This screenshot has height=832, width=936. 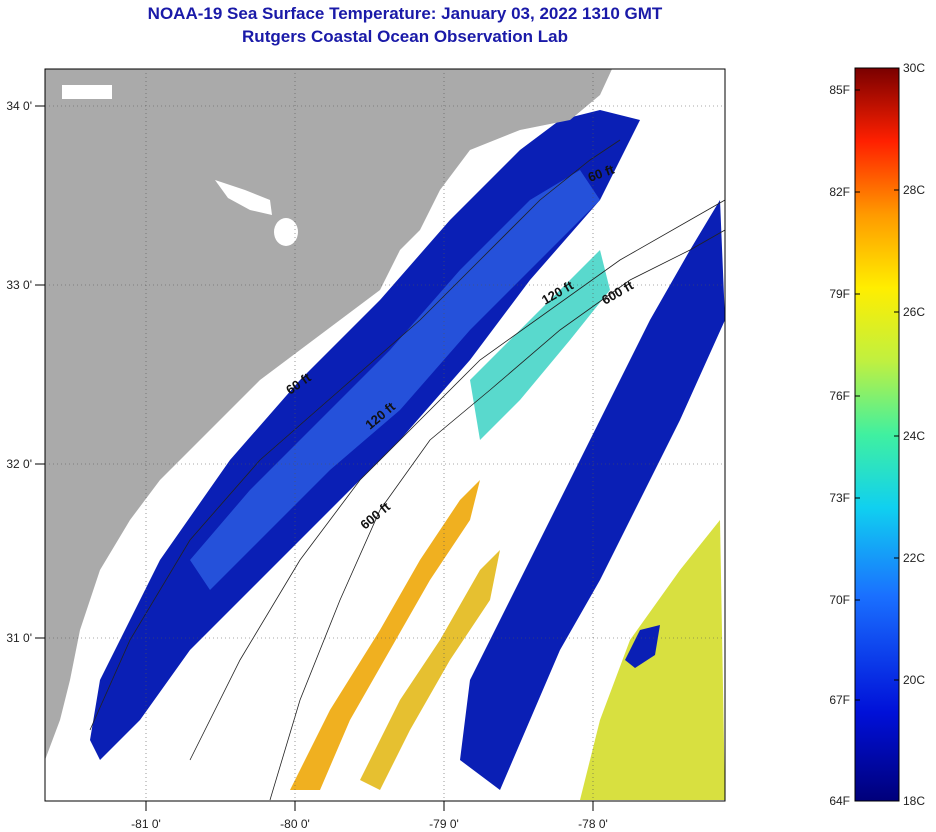 I want to click on gulf-stream-warm-filament, so click(x=385, y=635).